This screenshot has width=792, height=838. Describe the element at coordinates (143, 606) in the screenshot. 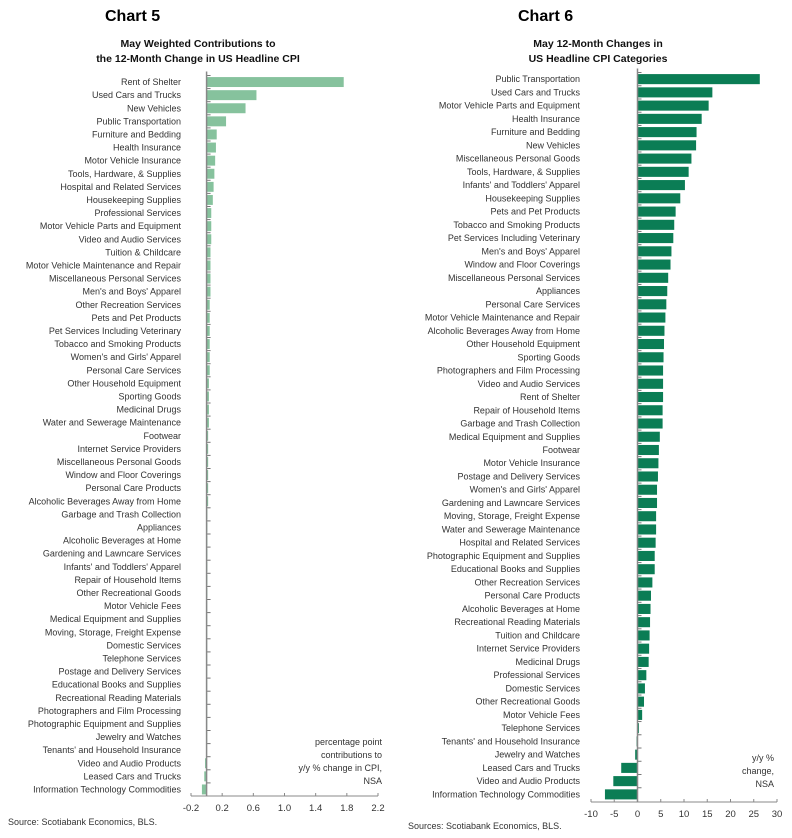

I see `c5-category-label: Motor Vehicle Fees` at that location.